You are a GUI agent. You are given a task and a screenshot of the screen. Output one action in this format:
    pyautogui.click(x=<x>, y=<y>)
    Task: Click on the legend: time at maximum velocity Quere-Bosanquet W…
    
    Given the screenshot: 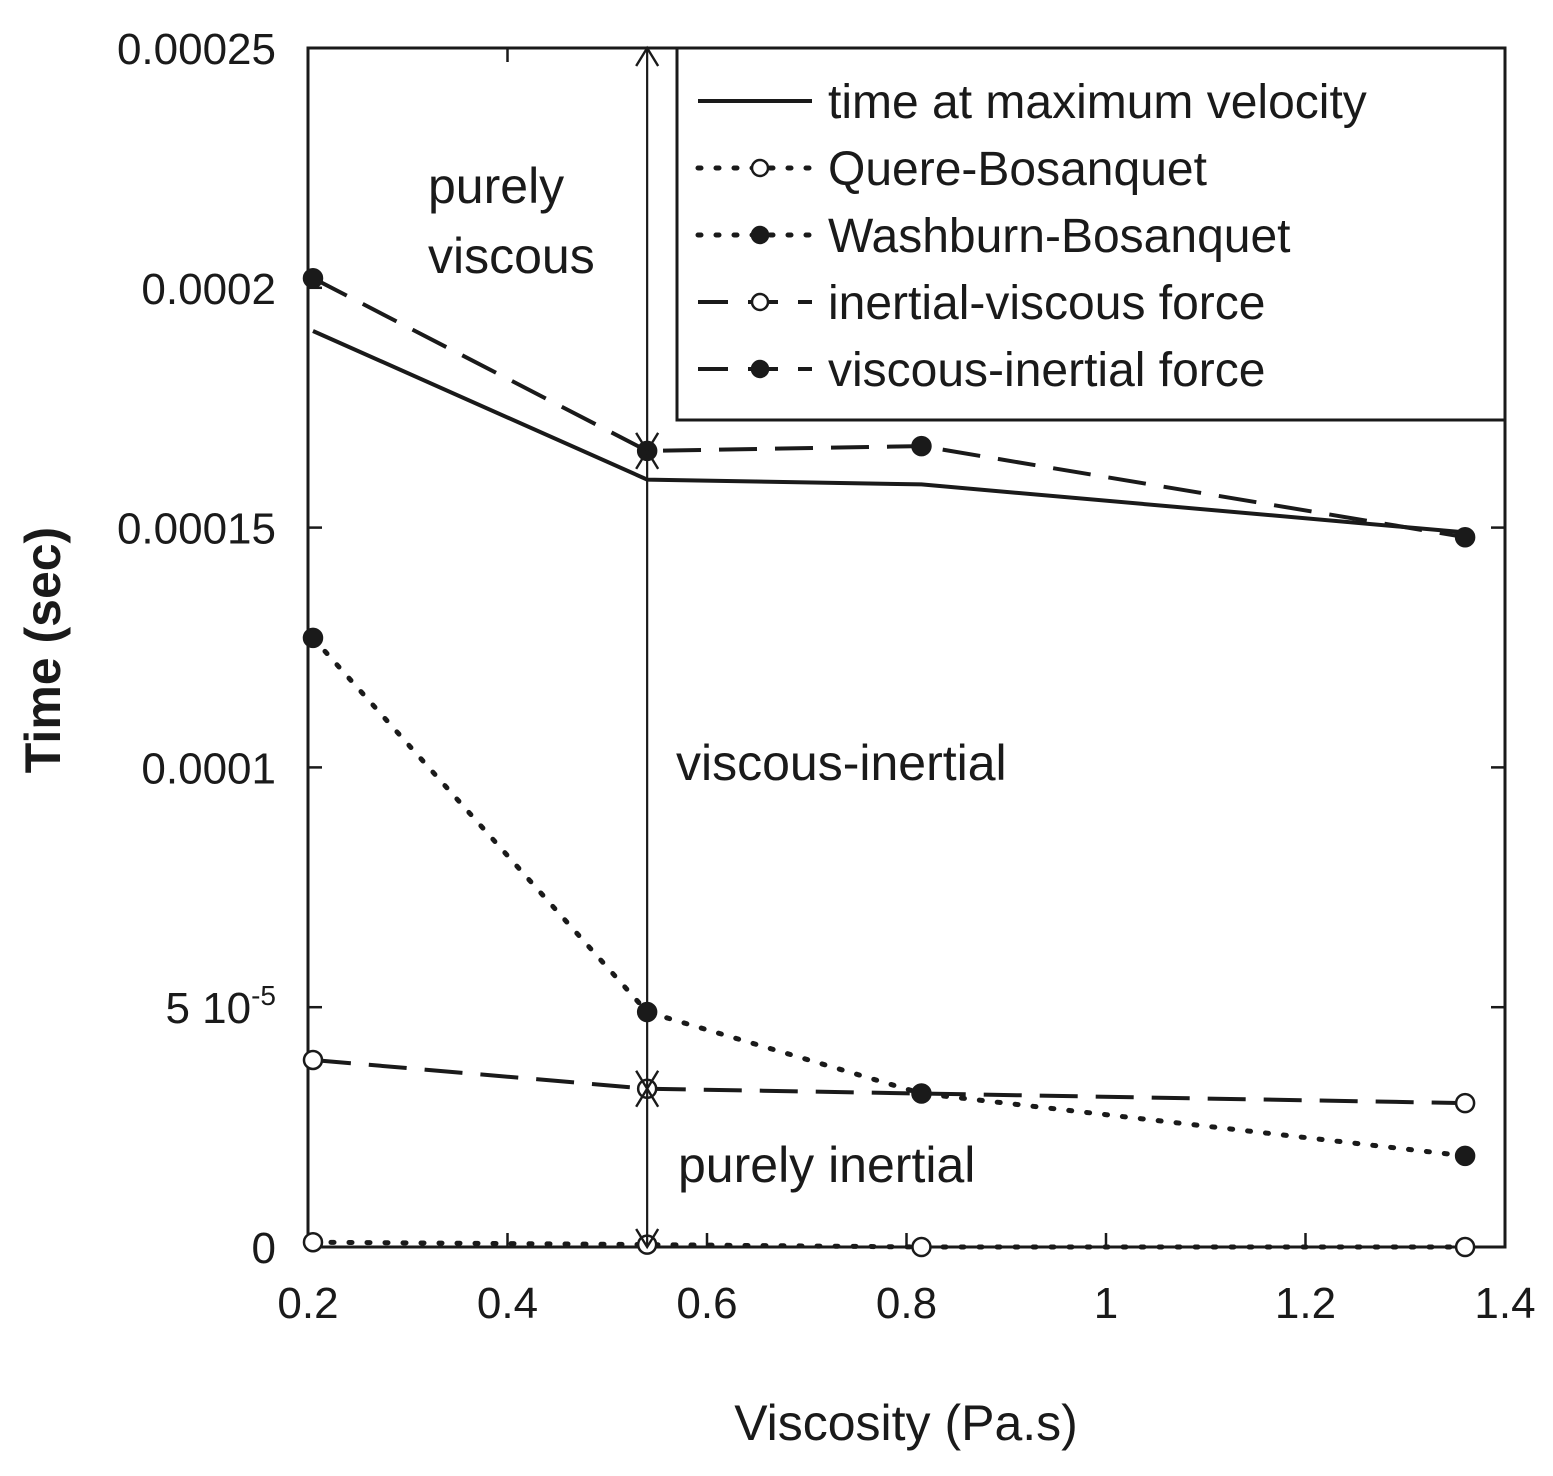 What is the action you would take?
    pyautogui.click(x=1091, y=234)
    